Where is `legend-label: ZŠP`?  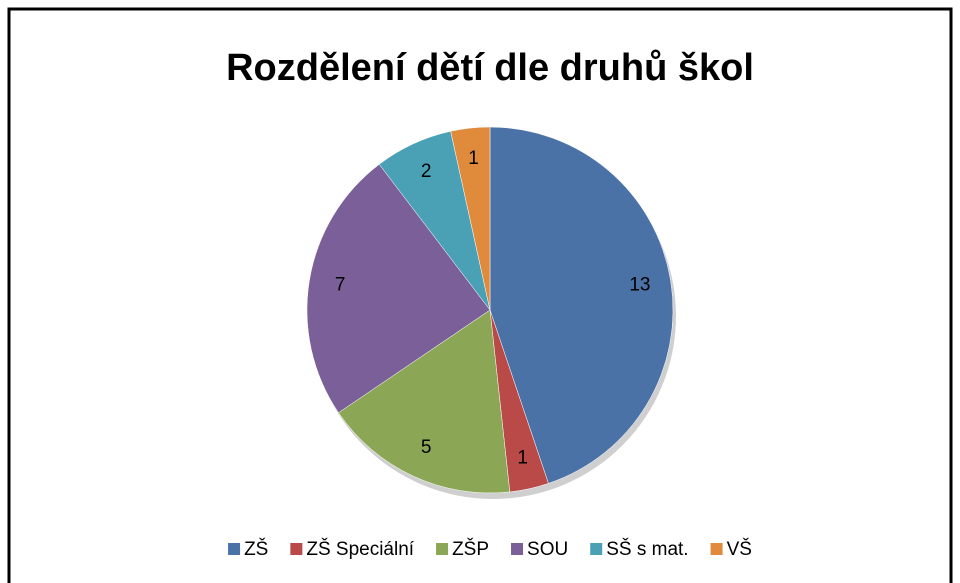 legend-label: ZŠP is located at coordinates (470, 549).